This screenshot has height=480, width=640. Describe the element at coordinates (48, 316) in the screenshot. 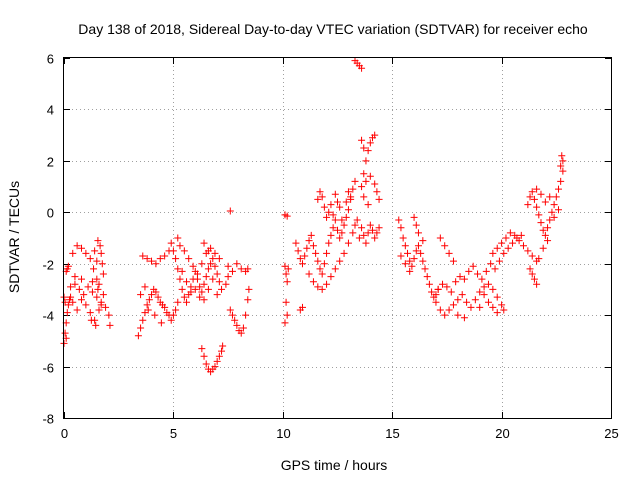

I see `y-tick-label: -4` at that location.